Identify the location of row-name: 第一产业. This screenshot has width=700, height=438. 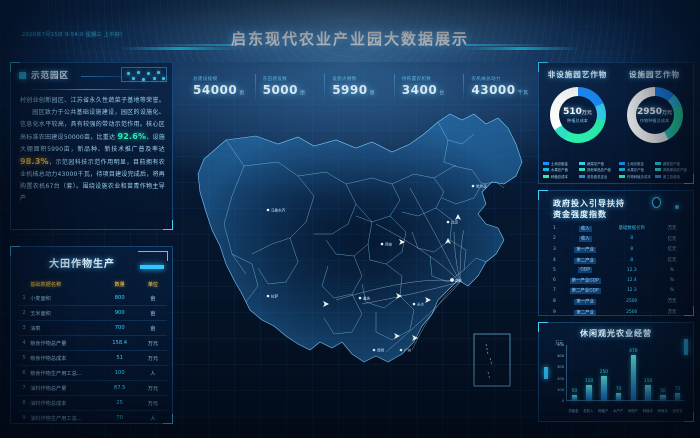
(585, 301).